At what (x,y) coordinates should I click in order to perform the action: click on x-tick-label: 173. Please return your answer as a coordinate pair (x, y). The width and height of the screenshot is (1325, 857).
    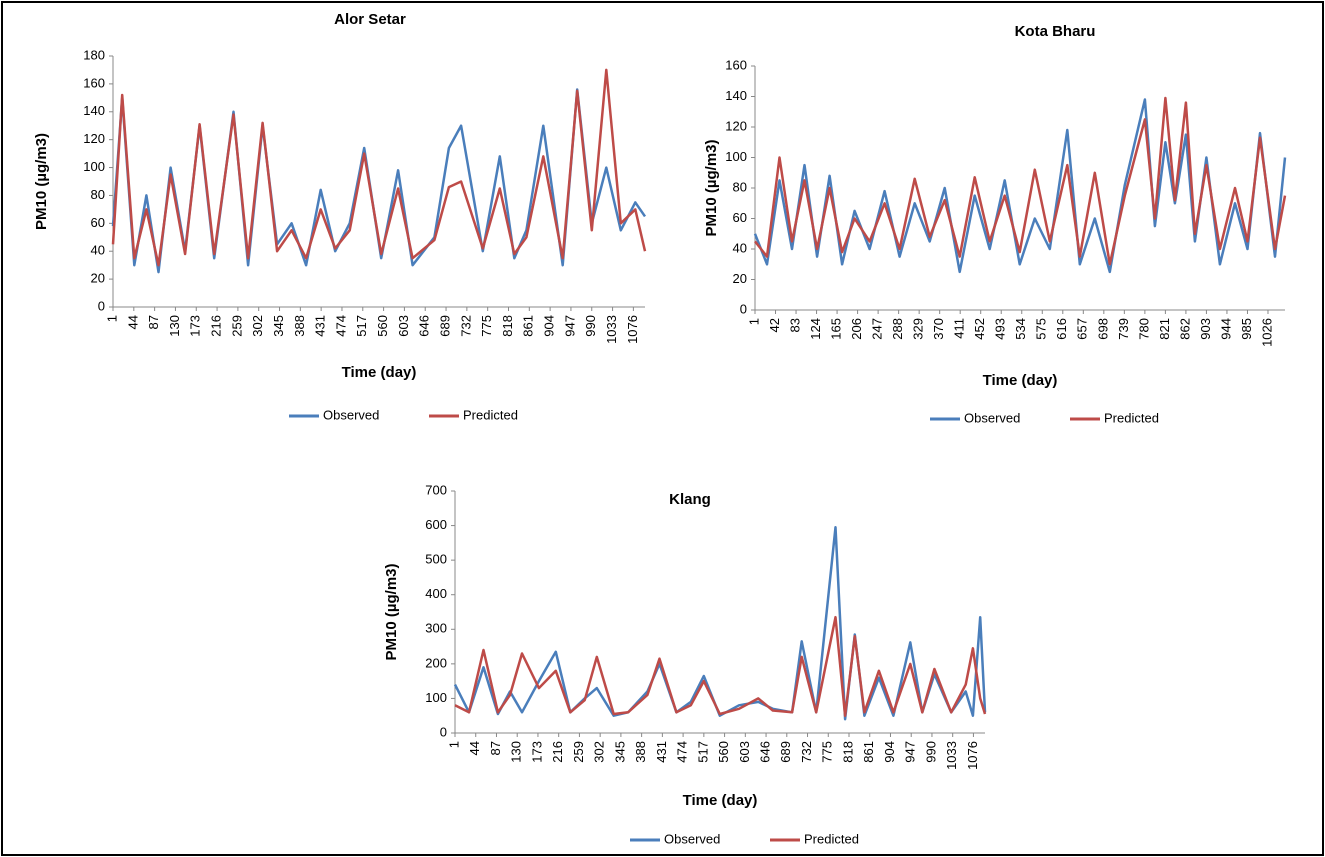
    Looking at the image, I should click on (195, 326).